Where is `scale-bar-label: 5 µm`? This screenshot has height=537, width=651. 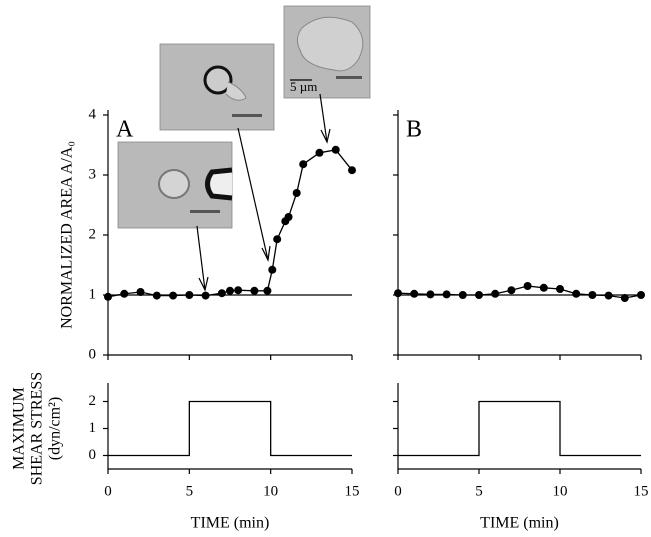 scale-bar-label: 5 µm is located at coordinates (303, 86).